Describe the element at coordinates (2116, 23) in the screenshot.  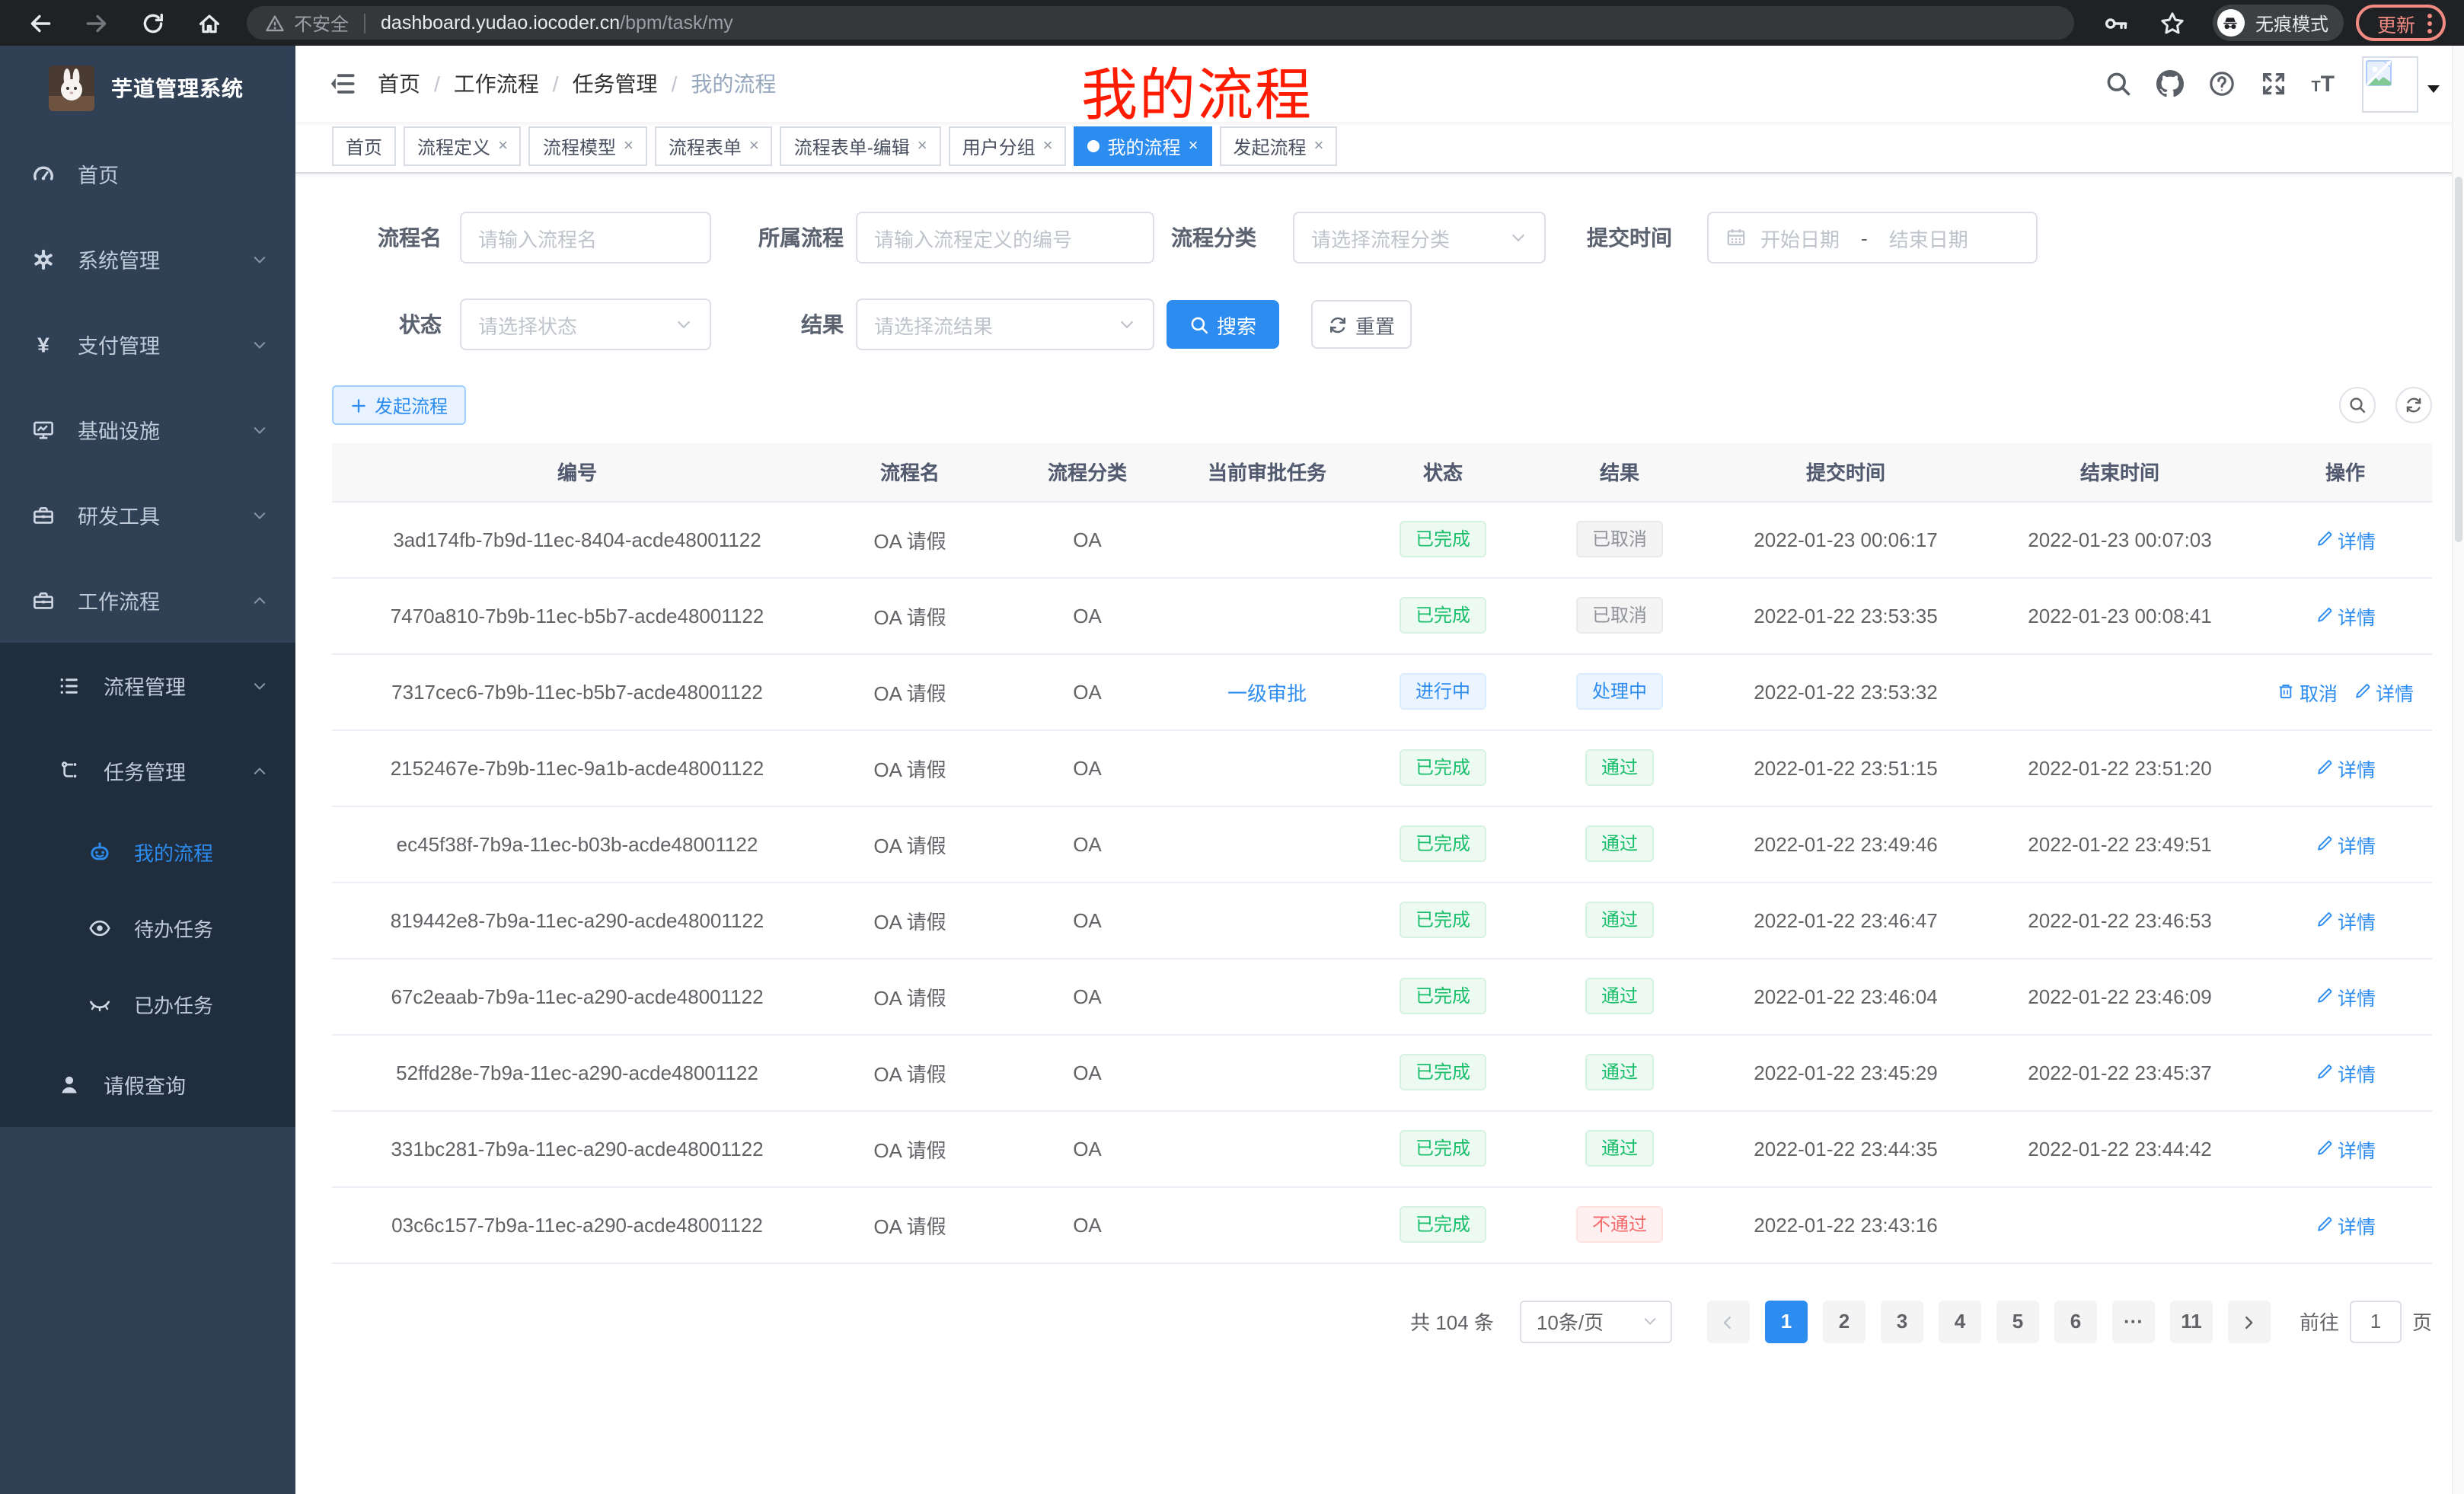
I see `key-icon` at that location.